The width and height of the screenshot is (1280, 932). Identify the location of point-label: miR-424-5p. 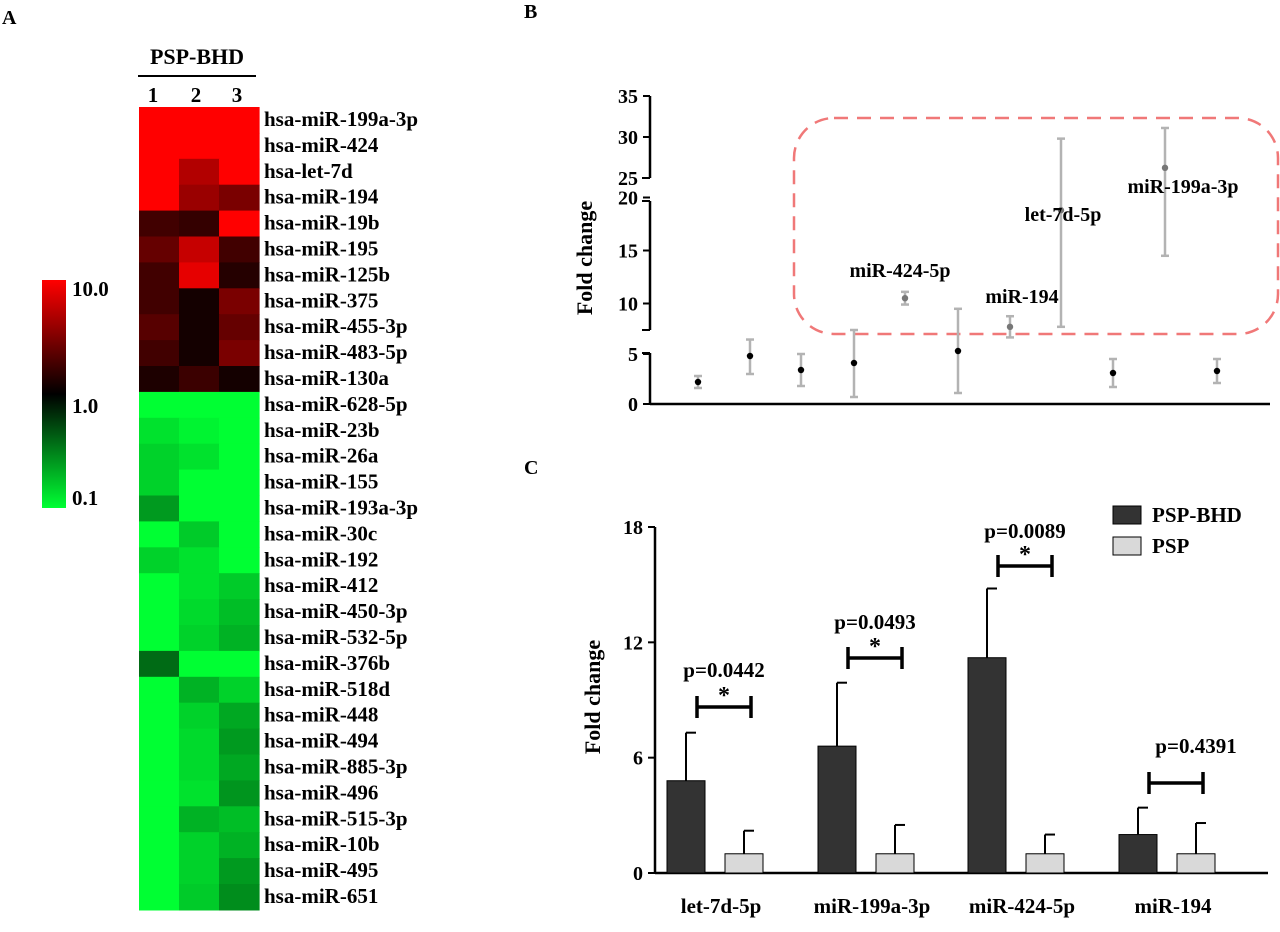
(899, 271).